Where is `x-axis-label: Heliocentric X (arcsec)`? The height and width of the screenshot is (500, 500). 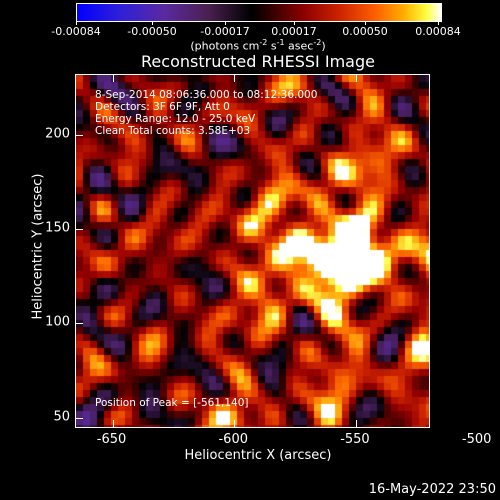
x-axis-label: Heliocentric X (arcsec) is located at coordinates (258, 455).